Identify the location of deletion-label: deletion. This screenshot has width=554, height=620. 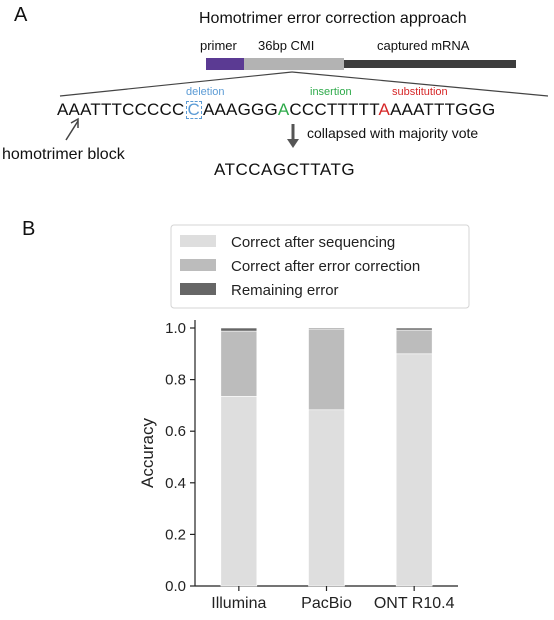
(205, 92).